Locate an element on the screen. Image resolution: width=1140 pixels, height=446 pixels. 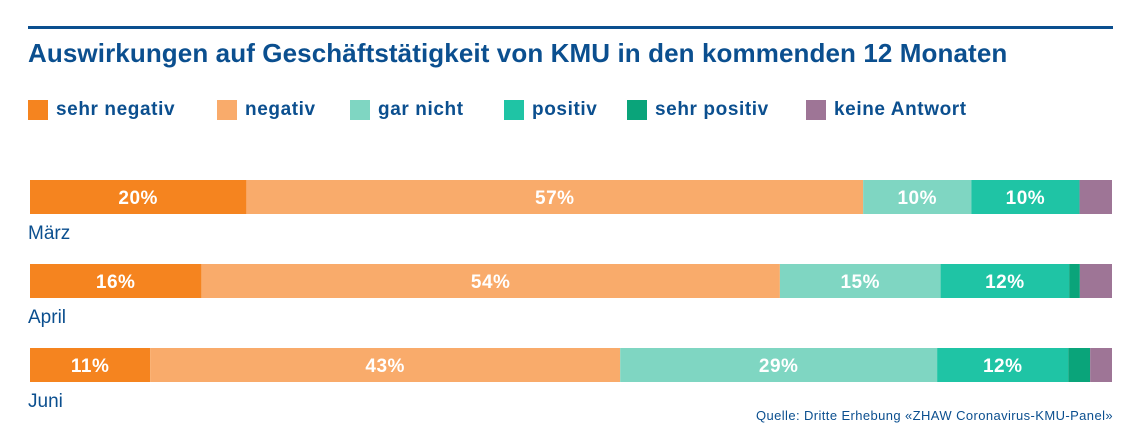
category-label: Juni is located at coordinates (45, 401).